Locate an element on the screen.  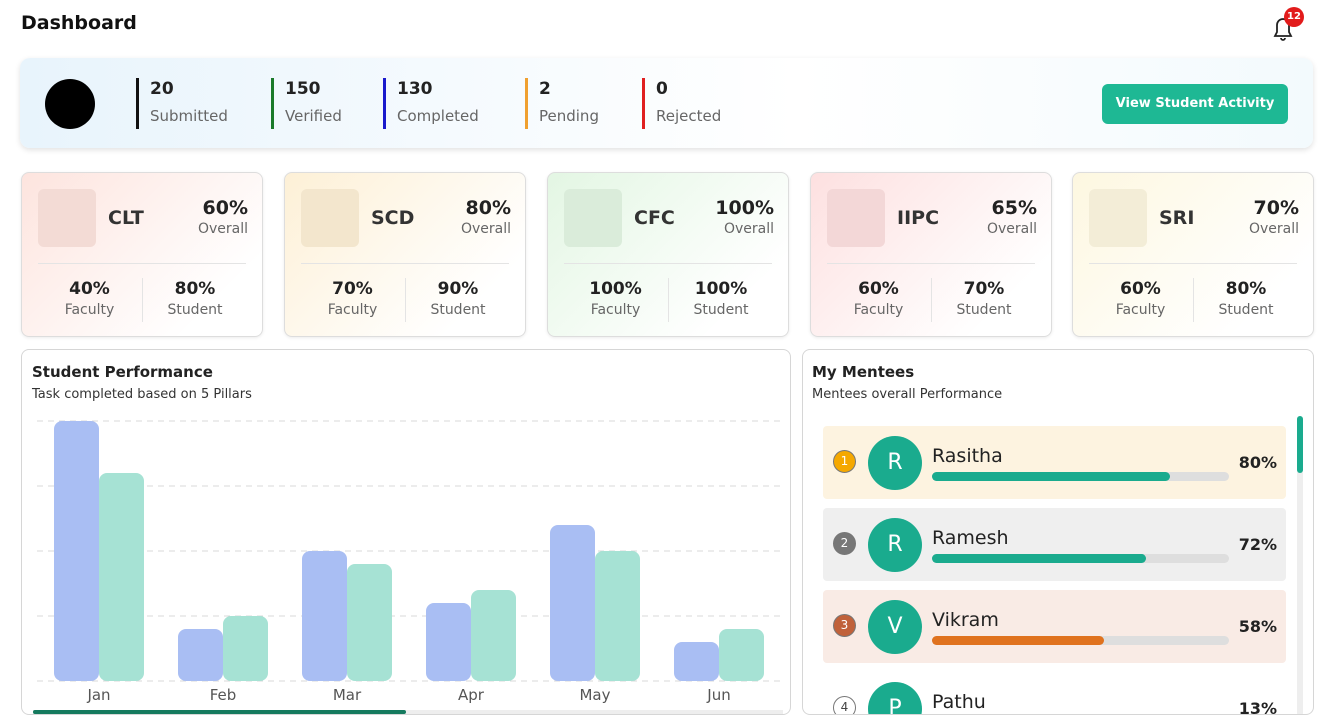
x-tick-label: Apr is located at coordinates (471, 695).